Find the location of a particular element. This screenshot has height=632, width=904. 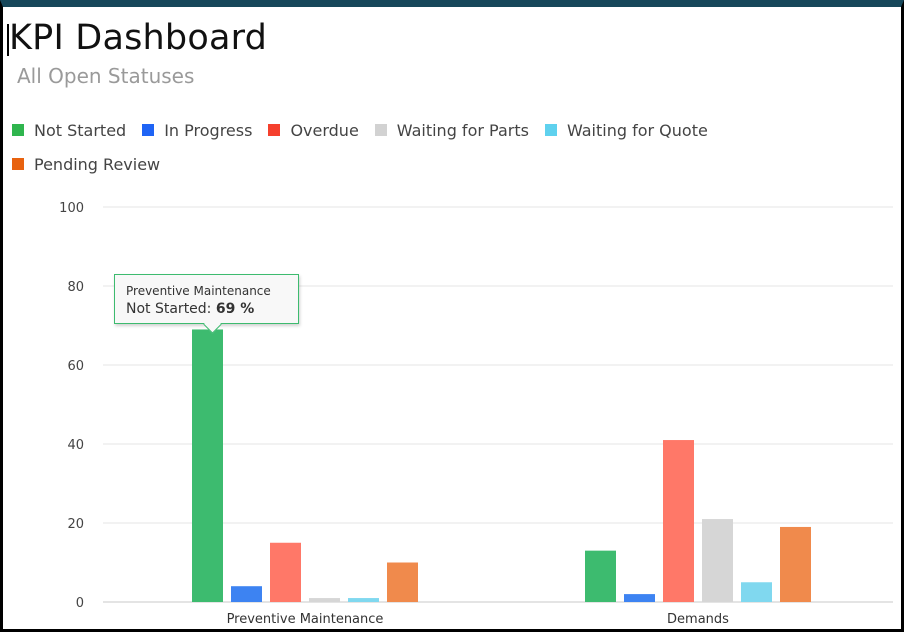

legend-item: Overdue is located at coordinates (313, 130).